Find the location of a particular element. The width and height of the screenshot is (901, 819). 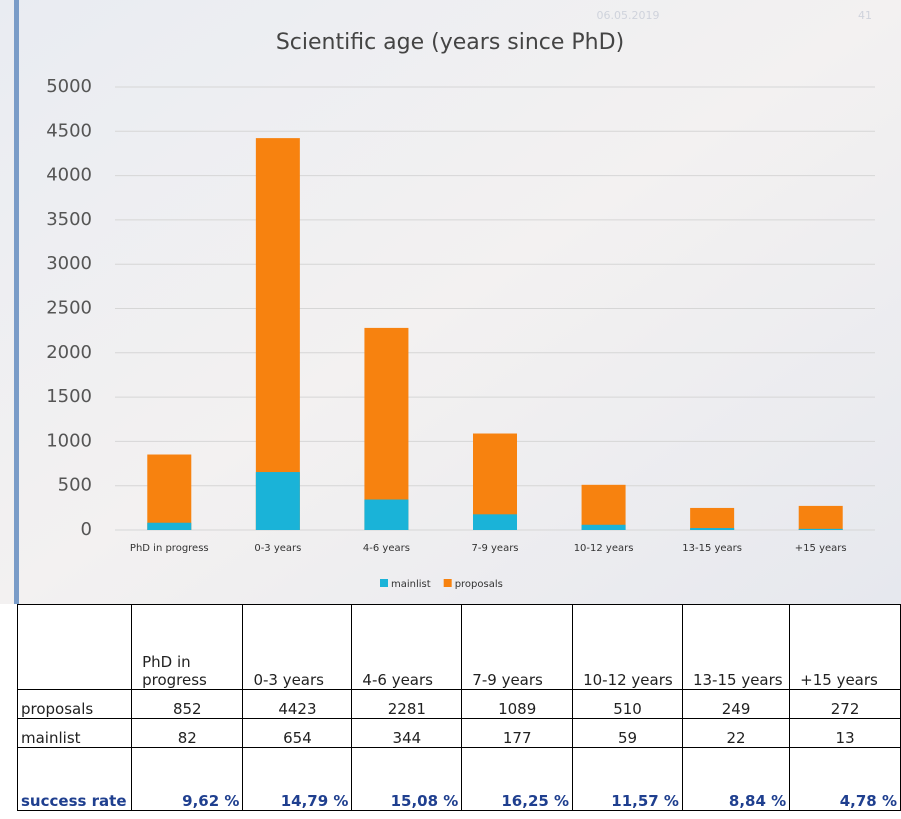

y-tick-label: 2500 is located at coordinates (69, 308).